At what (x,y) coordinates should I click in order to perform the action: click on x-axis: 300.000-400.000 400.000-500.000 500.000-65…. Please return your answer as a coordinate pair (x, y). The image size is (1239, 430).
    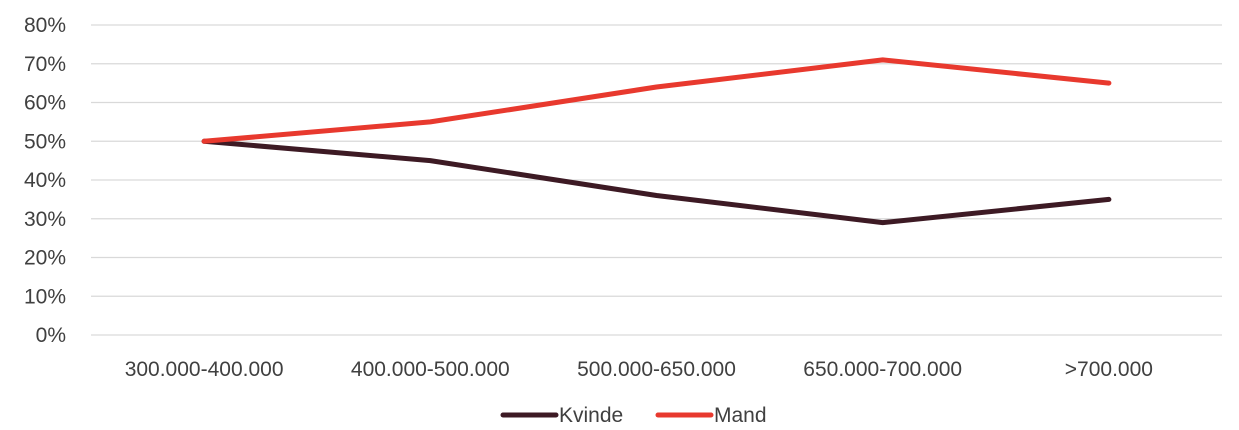
    Looking at the image, I should click on (639, 369).